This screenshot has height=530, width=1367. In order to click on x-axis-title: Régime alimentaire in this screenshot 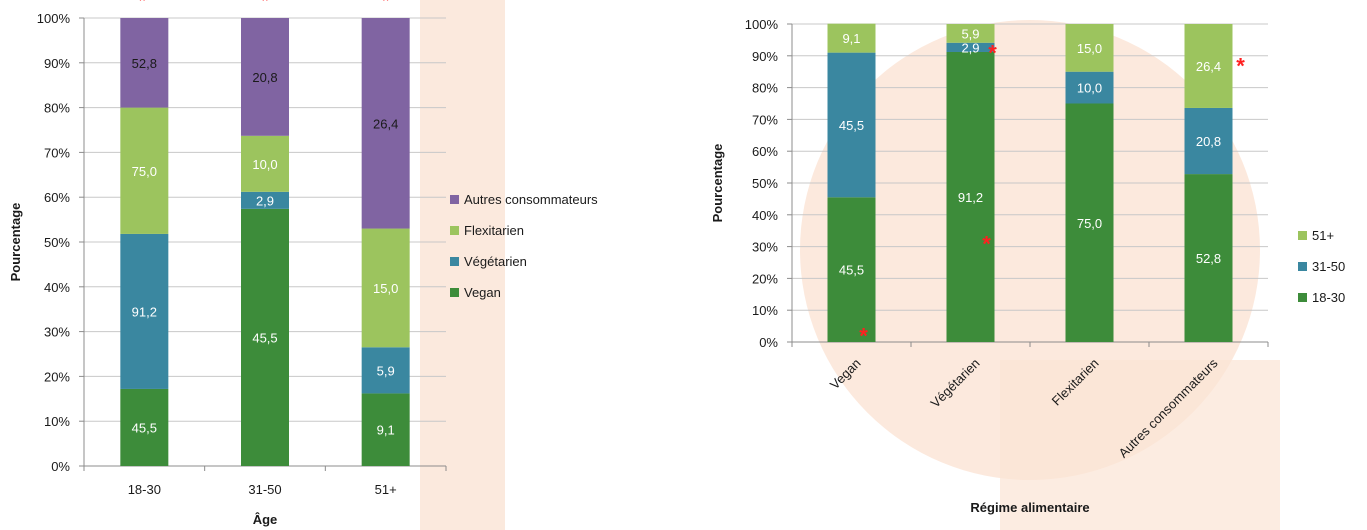, I will do `click(1029, 507)`.